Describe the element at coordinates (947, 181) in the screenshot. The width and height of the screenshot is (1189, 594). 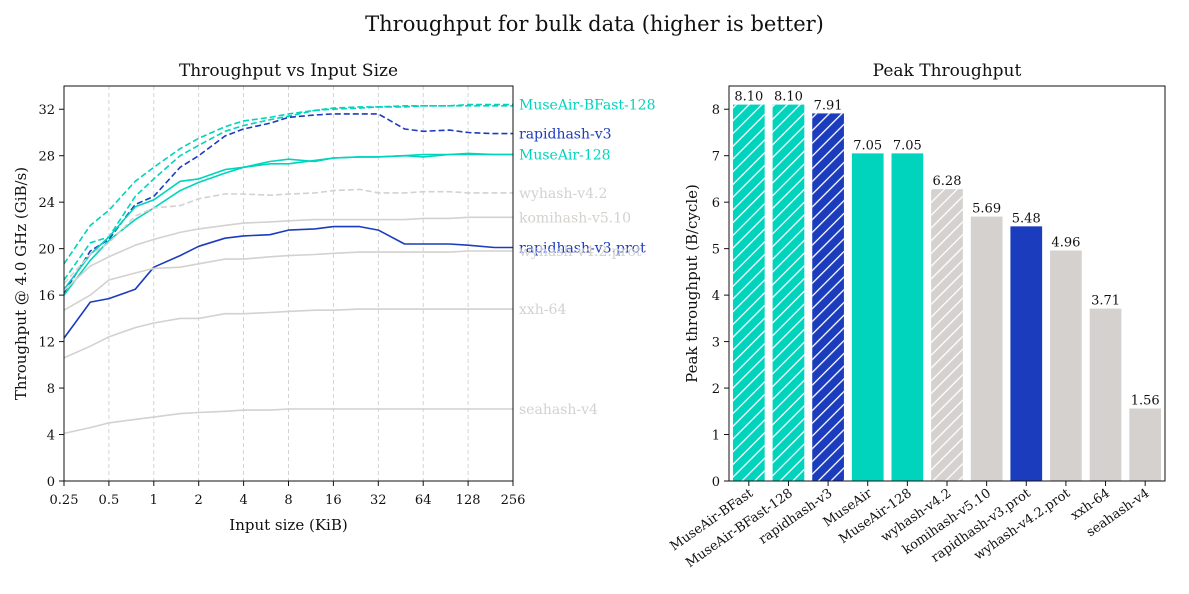
I see `bar-value-label: 6.28` at that location.